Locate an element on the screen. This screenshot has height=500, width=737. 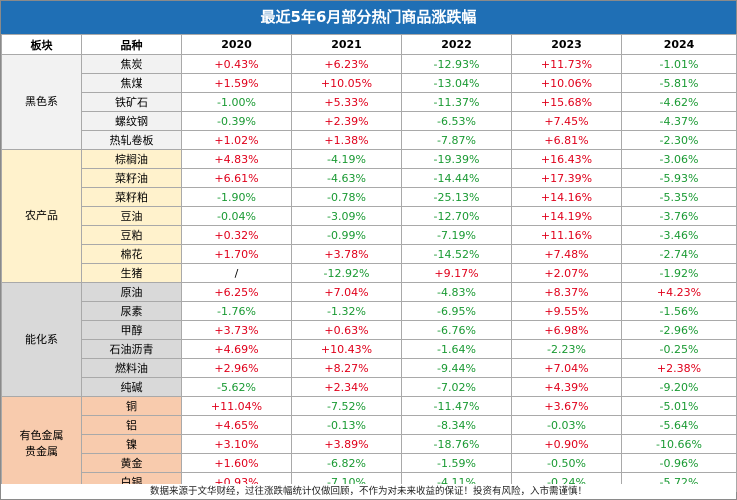
value-cell: +11.04% is located at coordinates (236, 406).